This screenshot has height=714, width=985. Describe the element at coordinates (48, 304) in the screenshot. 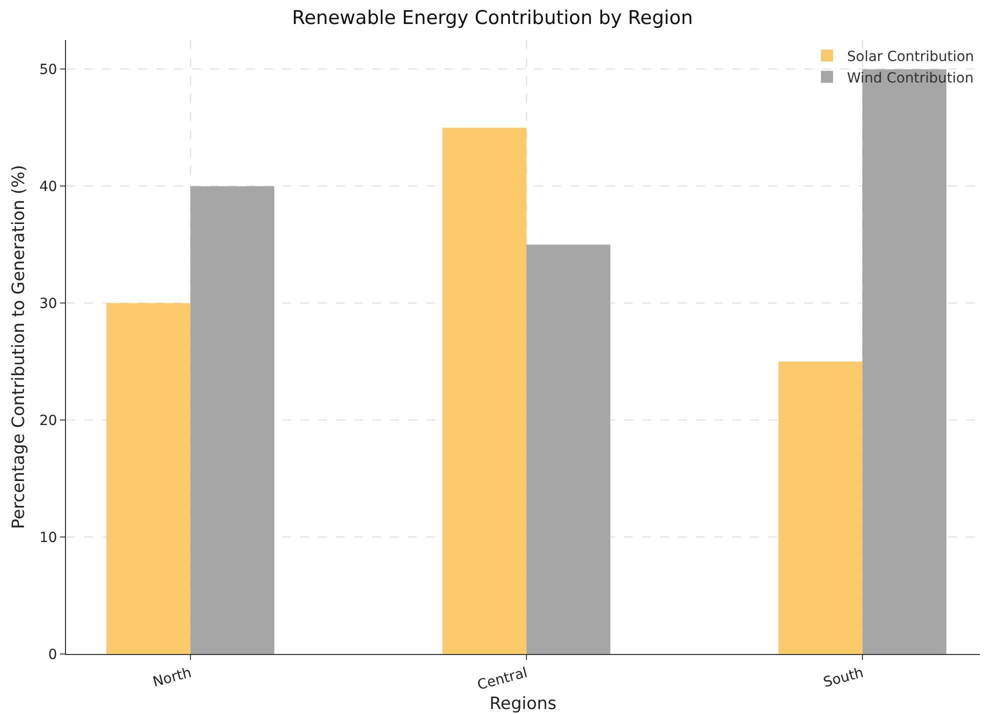

I see `y-tick-label: 30` at that location.